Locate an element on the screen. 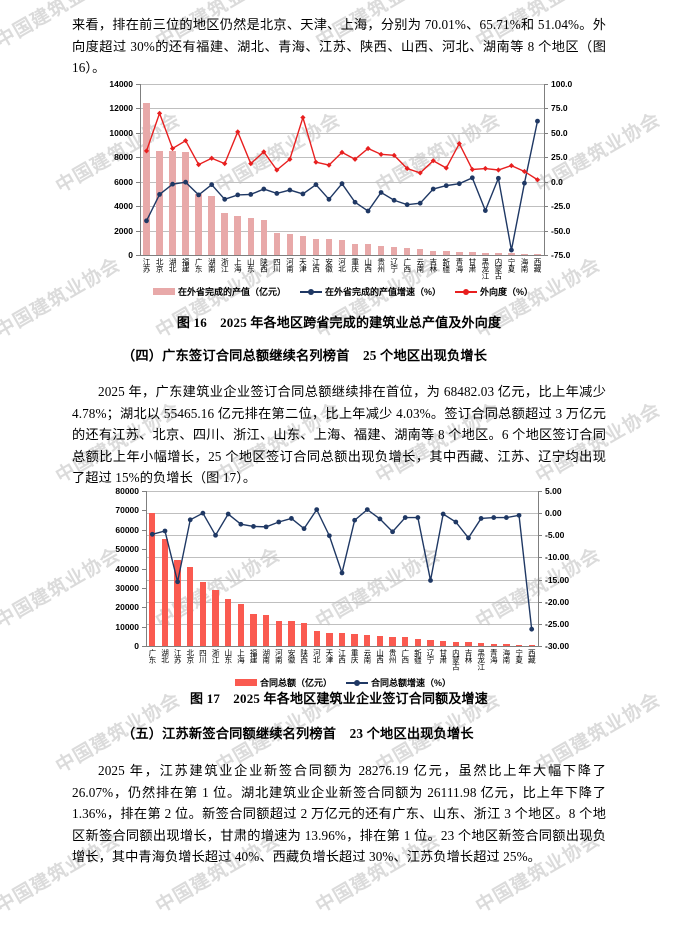 The width and height of the screenshot is (678, 936). x-axis-category-label: 海南 is located at coordinates (525, 265).